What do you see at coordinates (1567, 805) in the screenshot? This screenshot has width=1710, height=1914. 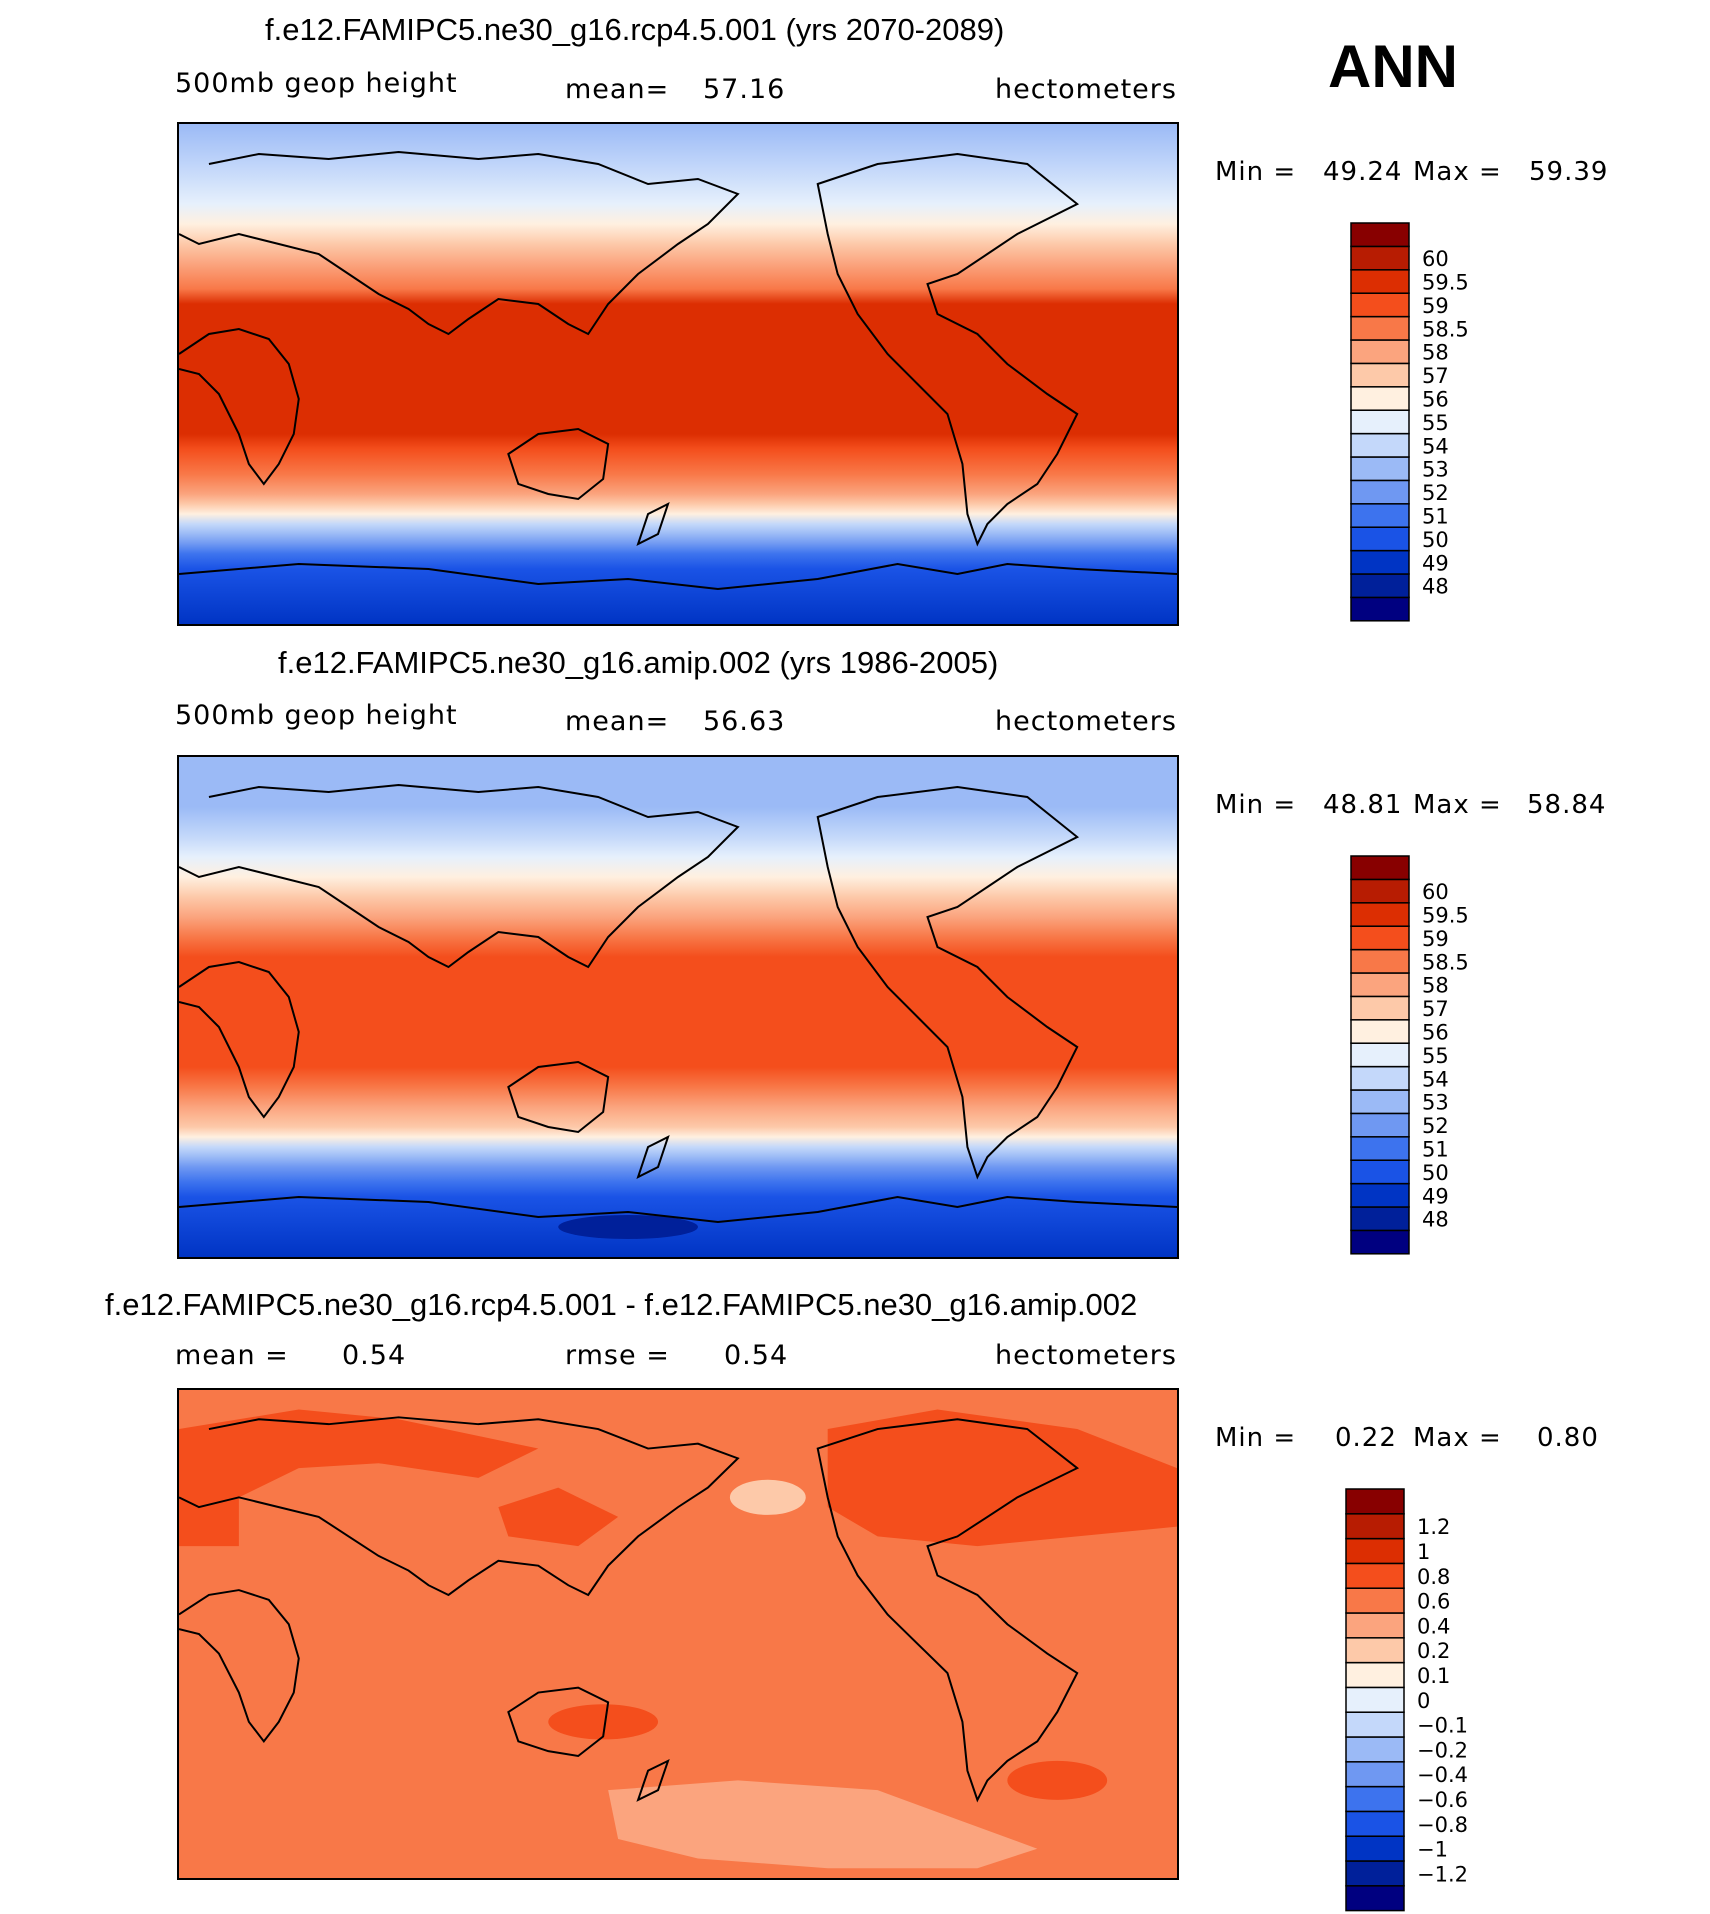 I see `panel2-max-value: 58.84` at bounding box center [1567, 805].